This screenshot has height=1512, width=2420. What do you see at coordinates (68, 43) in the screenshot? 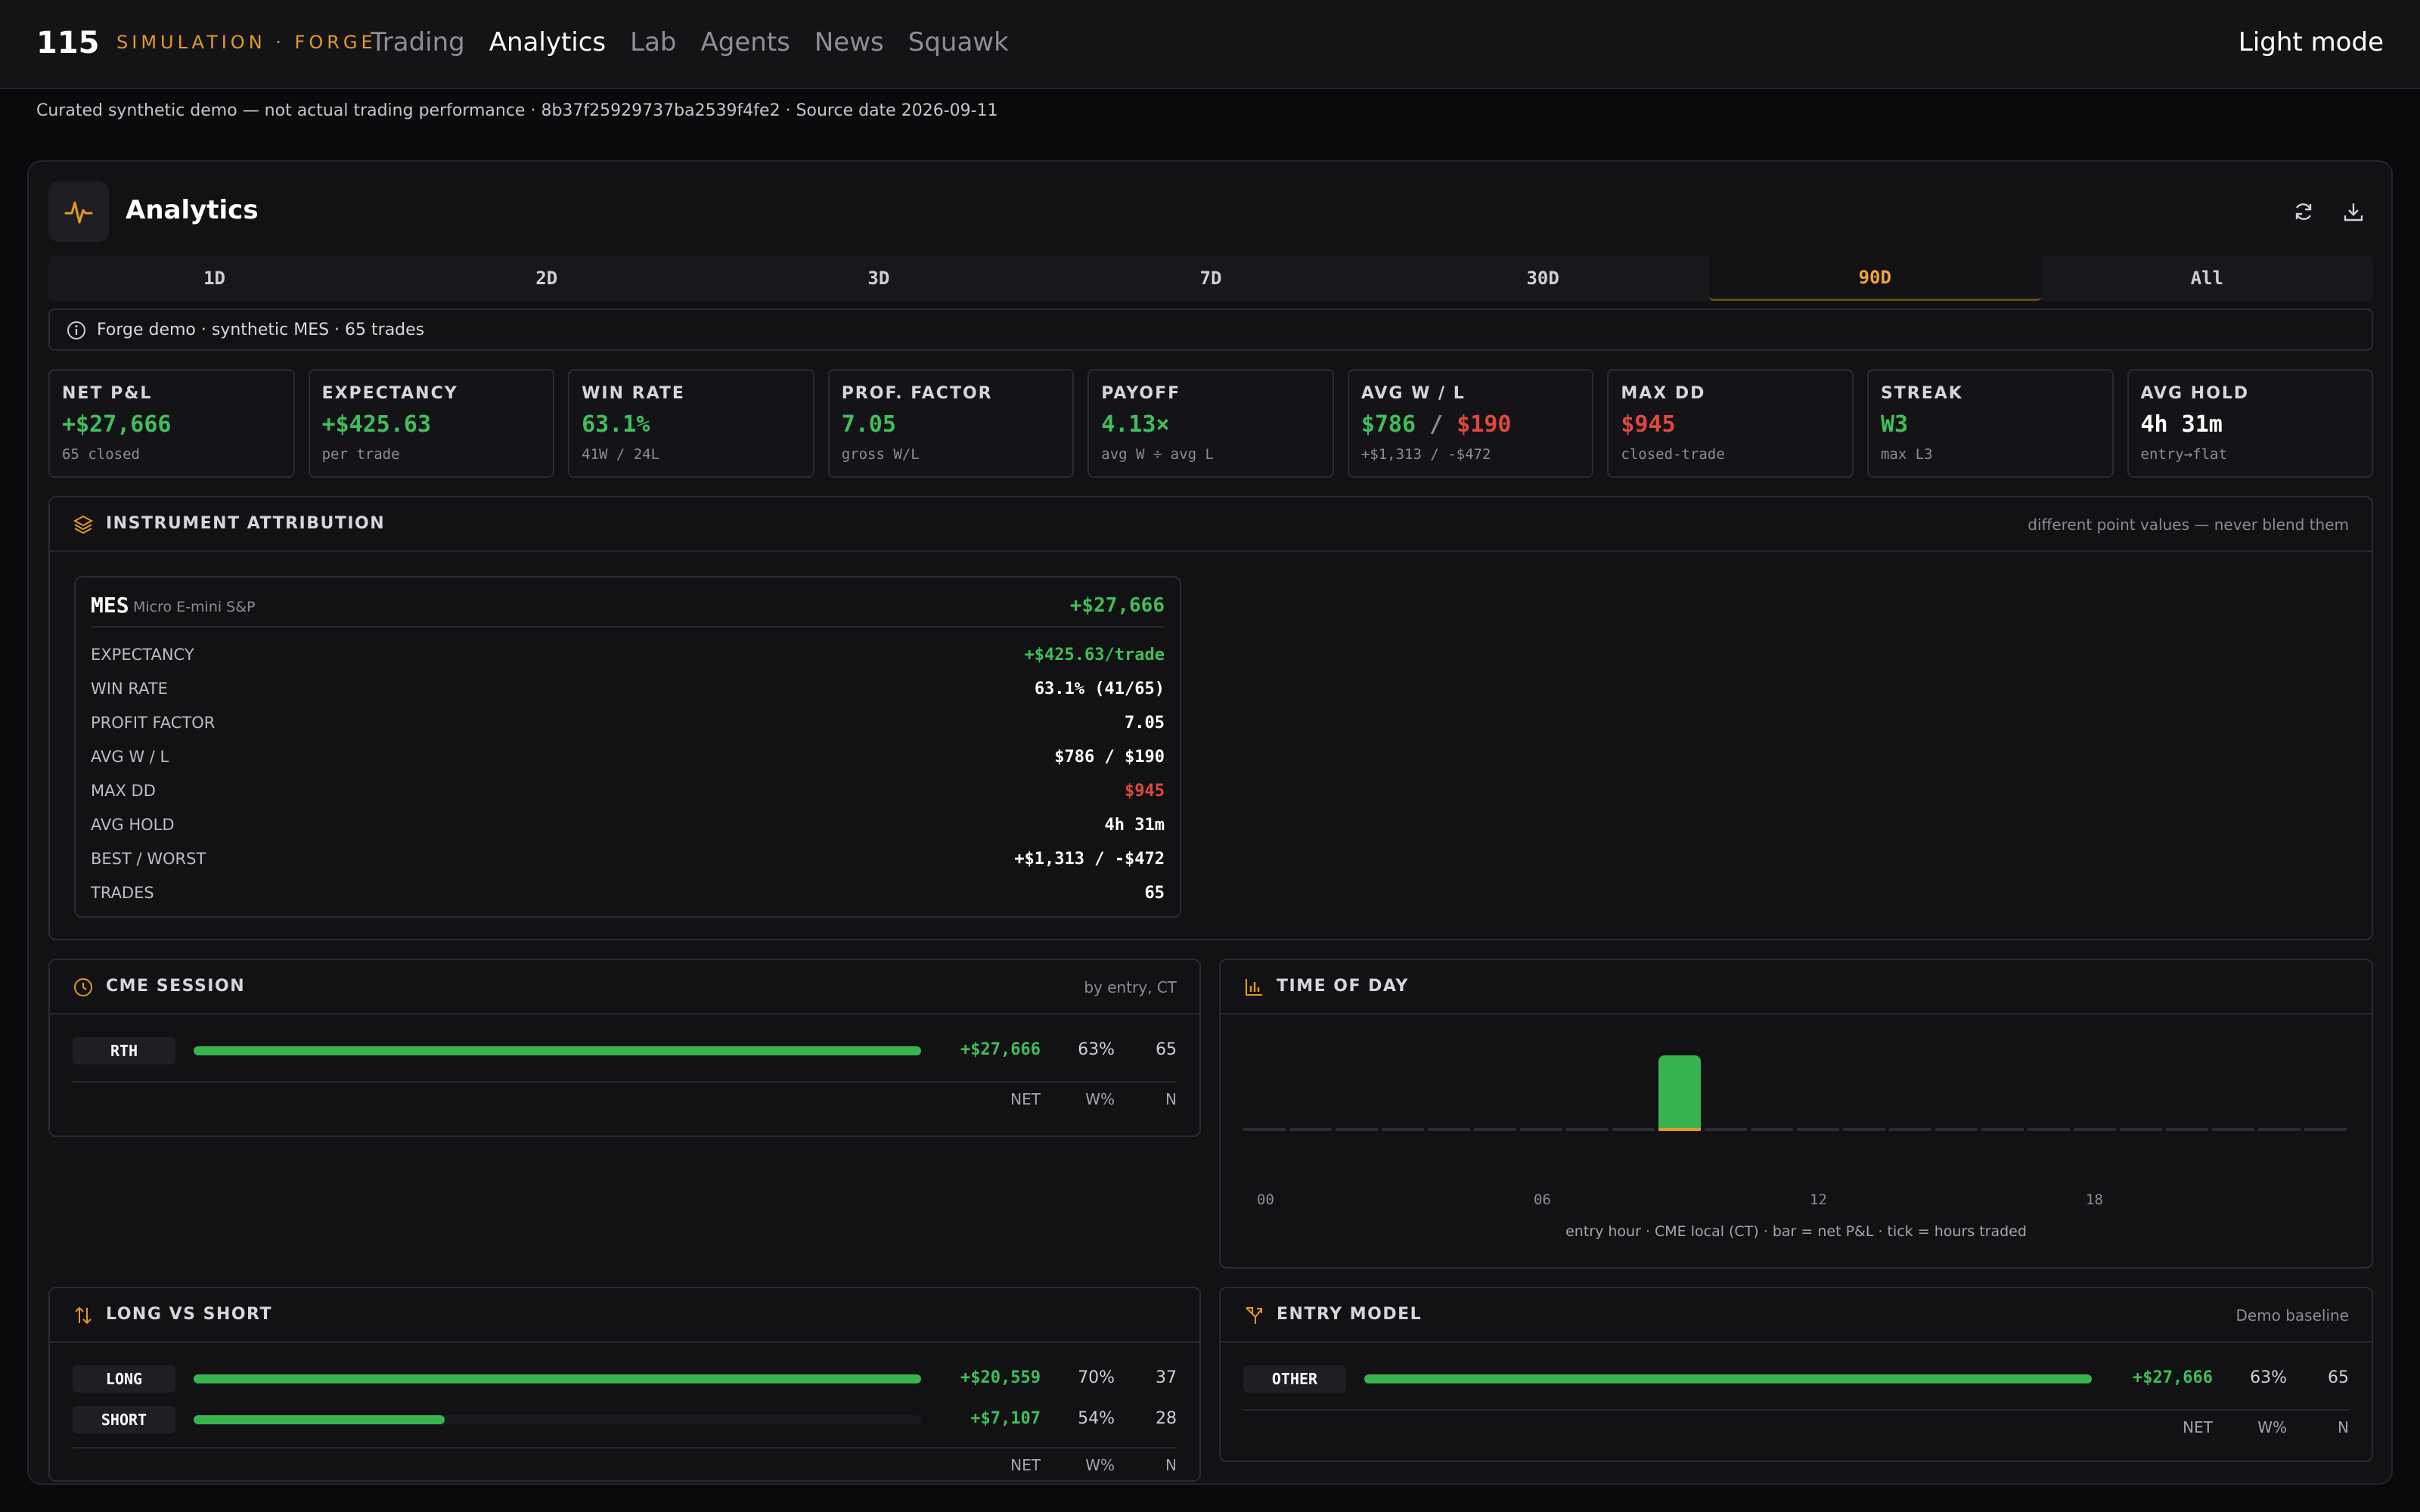
I see `app-logo: 115` at bounding box center [68, 43].